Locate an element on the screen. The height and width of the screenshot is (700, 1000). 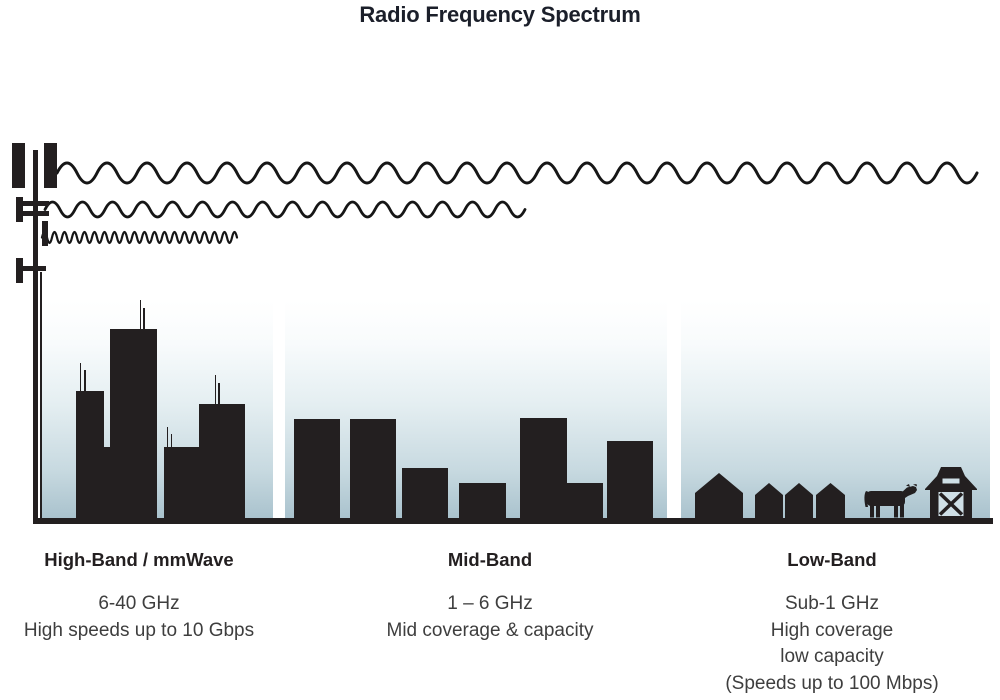
low-band-coverage-note: High coverage is located at coordinates (832, 630).